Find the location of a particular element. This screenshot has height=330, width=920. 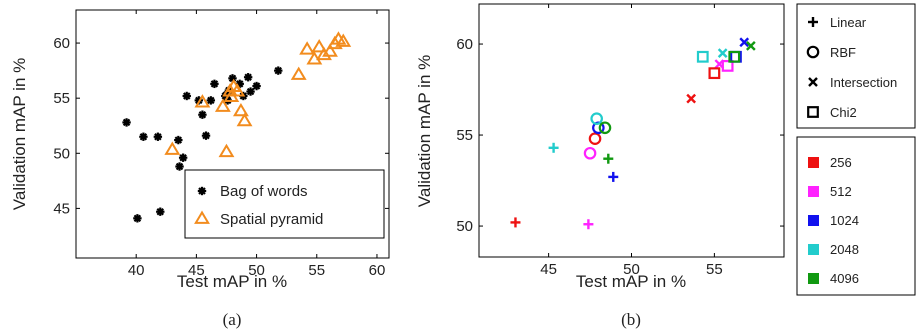

x-tick-label-a: 50 is located at coordinates (256, 270).